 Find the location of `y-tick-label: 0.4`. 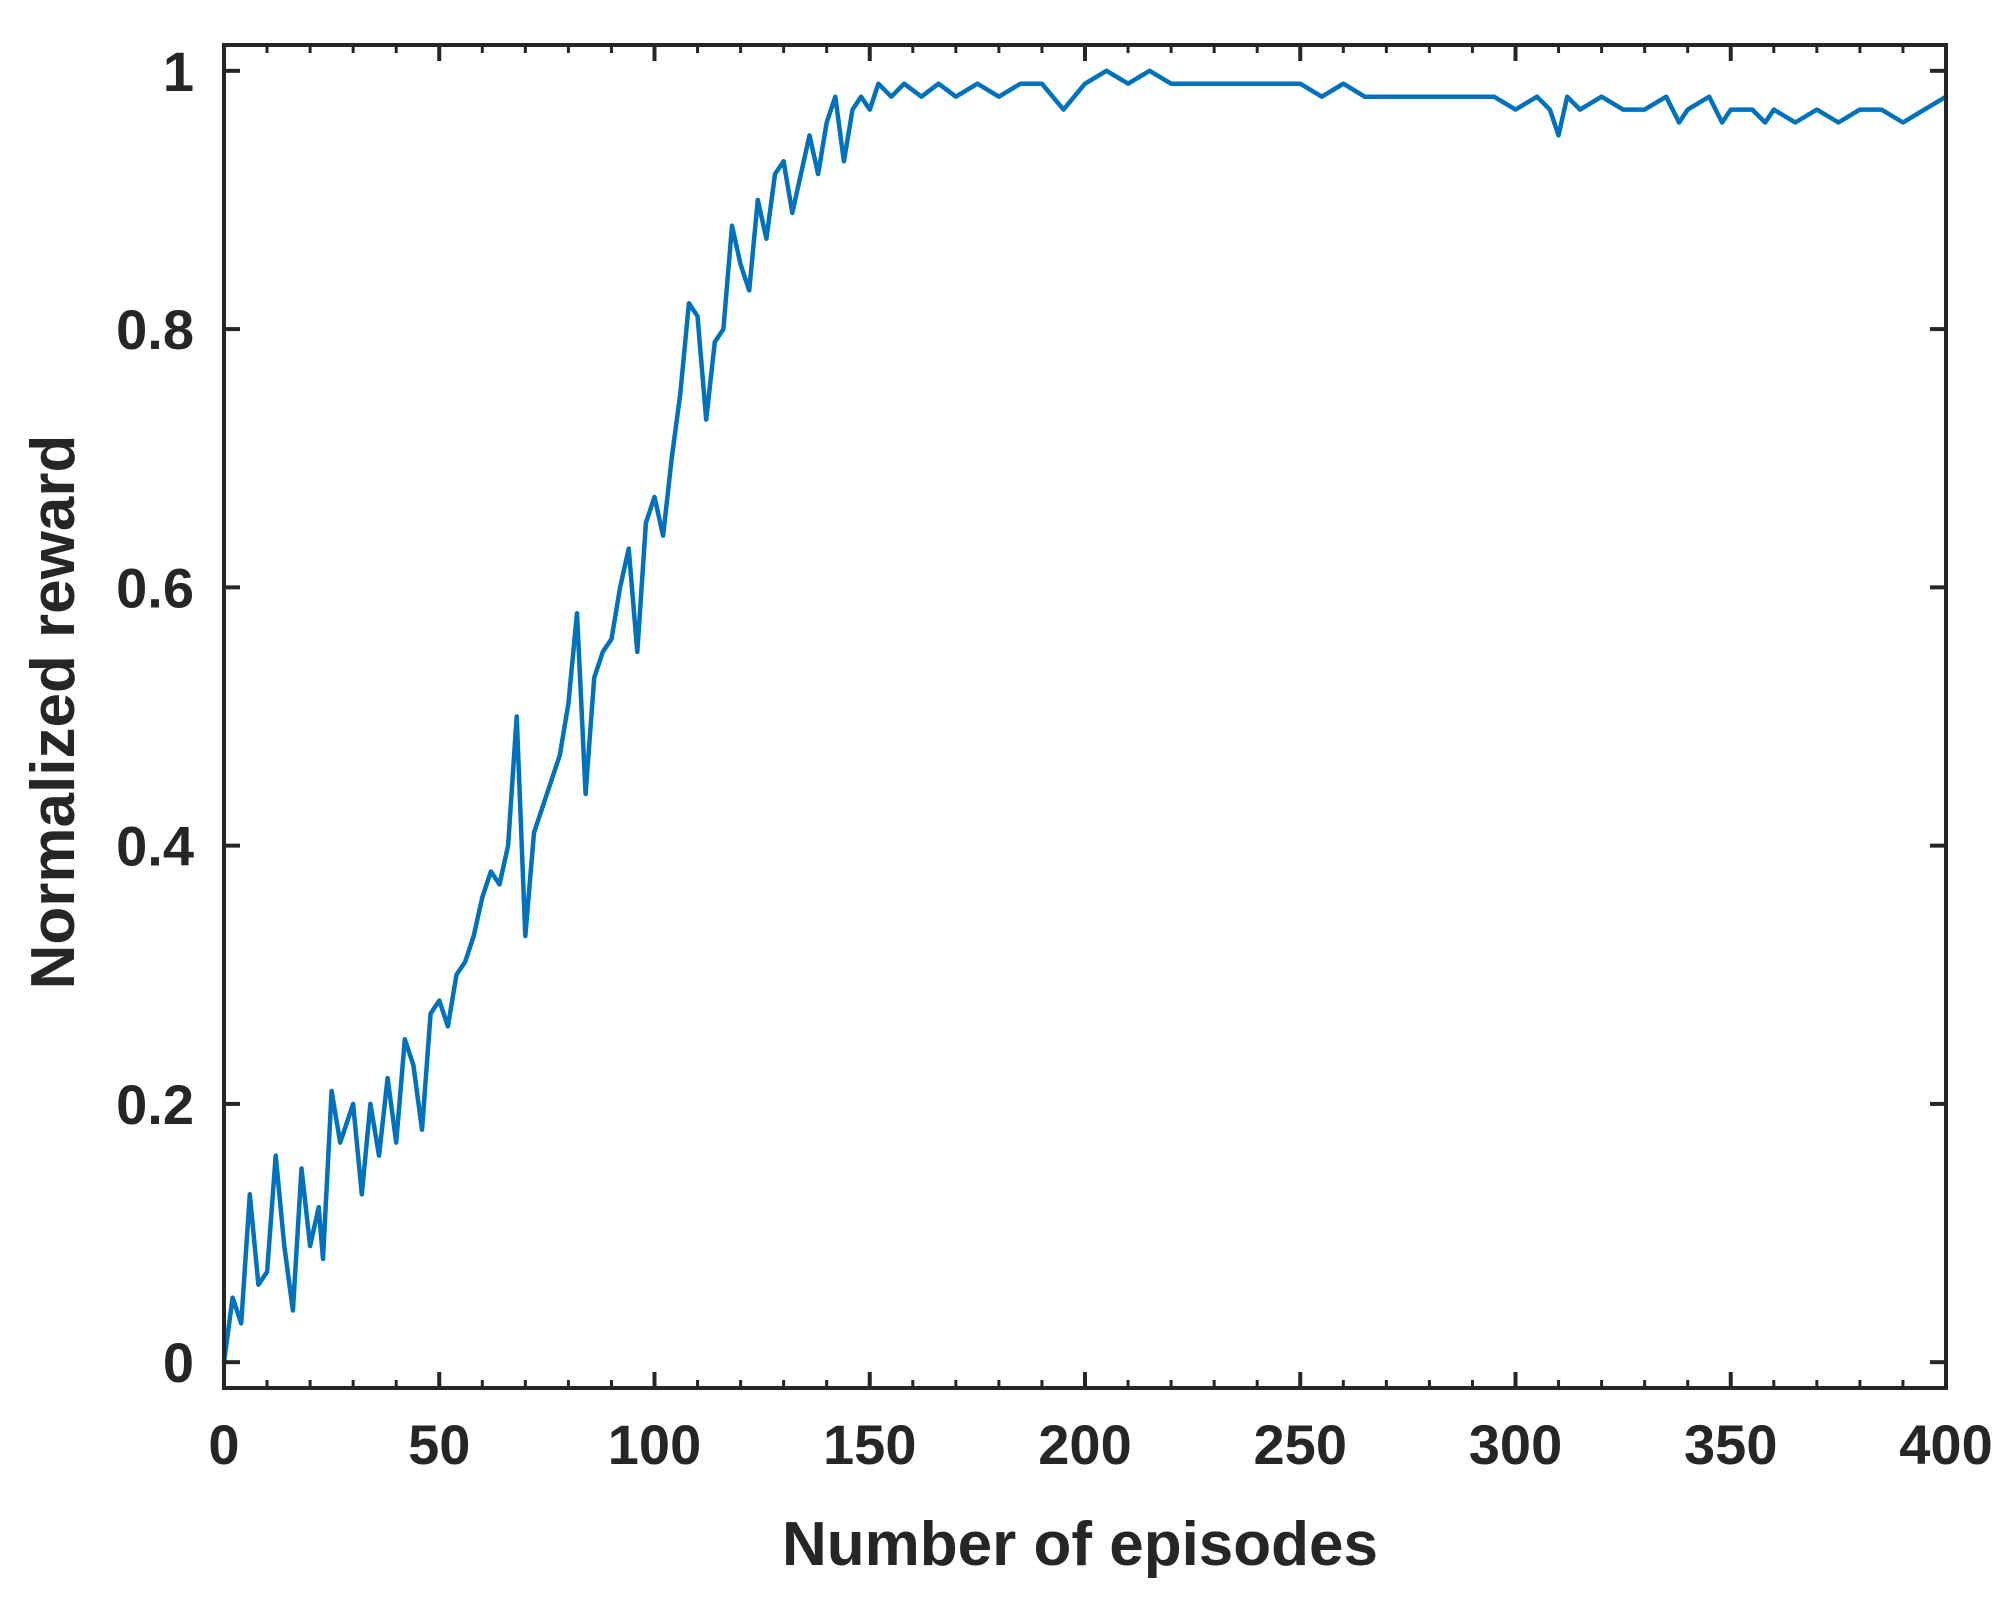

y-tick-label: 0.4 is located at coordinates (155, 846).